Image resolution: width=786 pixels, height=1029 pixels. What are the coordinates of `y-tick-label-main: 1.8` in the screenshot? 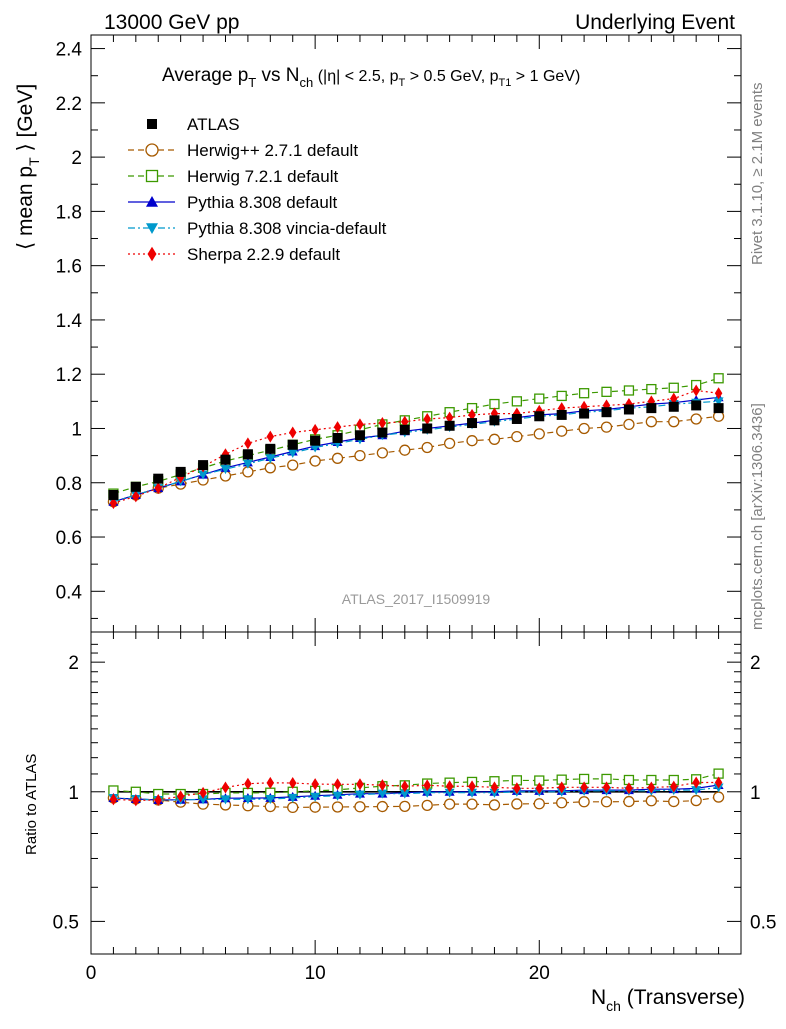 It's located at (69, 212).